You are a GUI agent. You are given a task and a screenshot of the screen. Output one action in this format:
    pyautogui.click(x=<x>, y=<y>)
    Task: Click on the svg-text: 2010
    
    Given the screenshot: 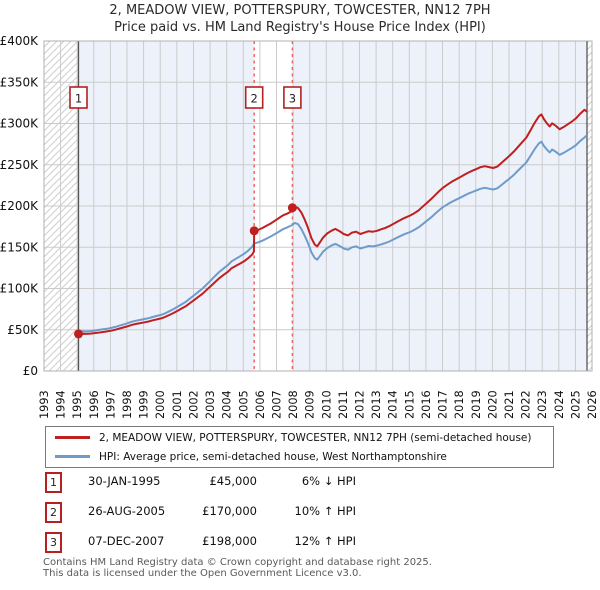 What is the action you would take?
    pyautogui.click(x=326, y=404)
    